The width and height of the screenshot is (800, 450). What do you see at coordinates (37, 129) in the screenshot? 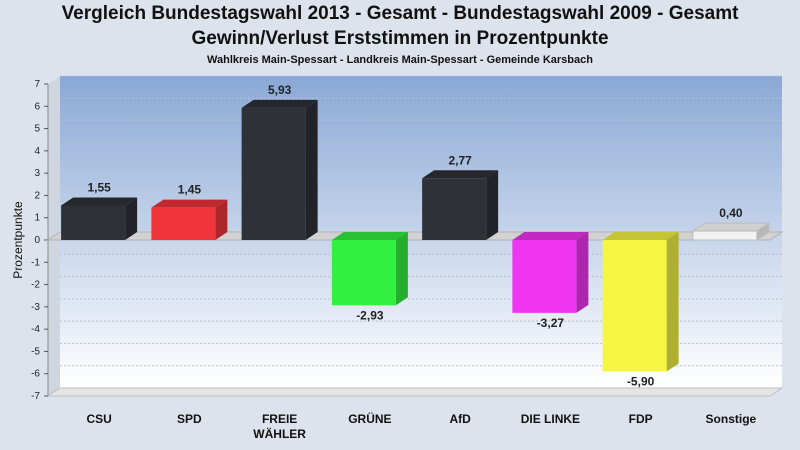
I see `y-tick-label: 5` at bounding box center [37, 129].